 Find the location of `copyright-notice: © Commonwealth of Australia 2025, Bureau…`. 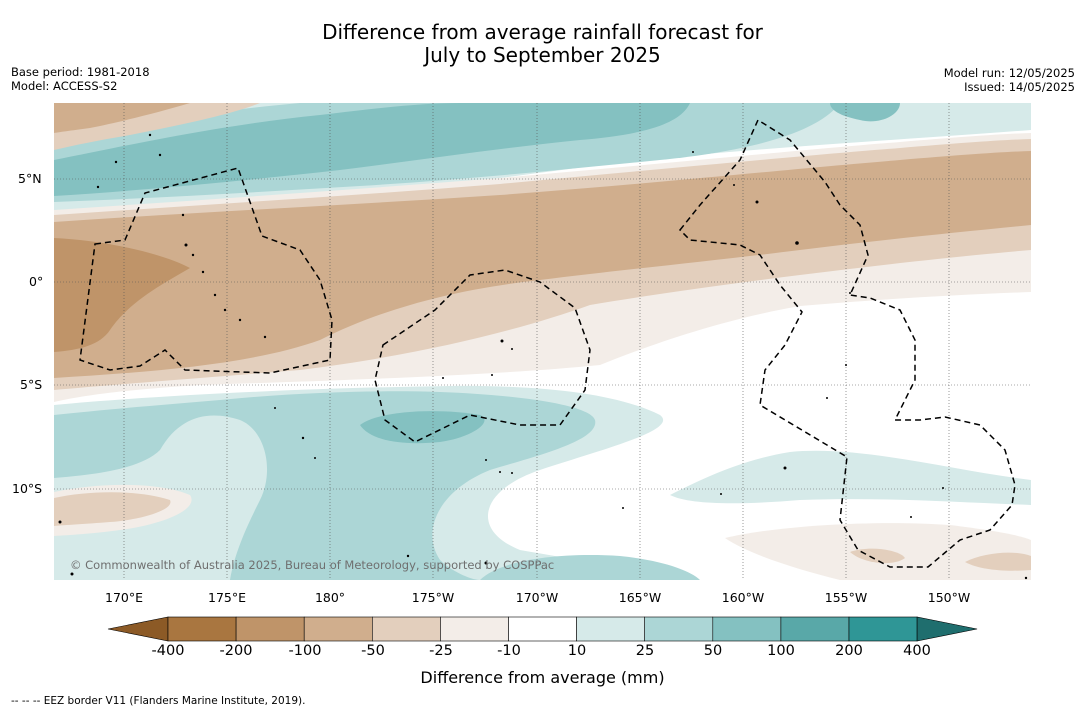

copyright-notice: © Commonwealth of Australia 2025, Bureau… is located at coordinates (312, 565).